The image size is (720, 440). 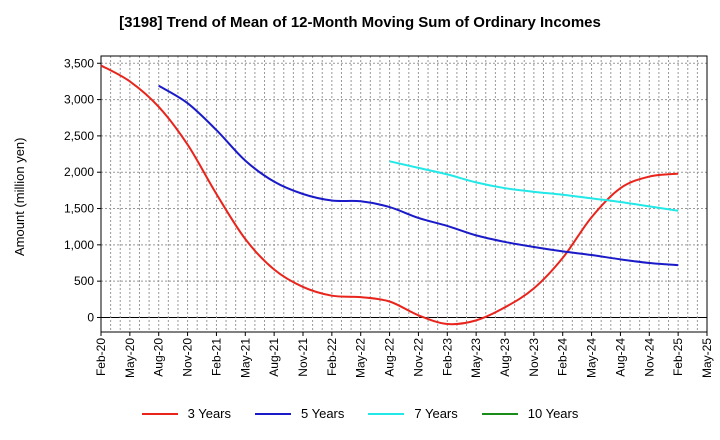 What do you see at coordinates (534, 357) in the screenshot?
I see `x-tick-label: Nov-23` at bounding box center [534, 357].